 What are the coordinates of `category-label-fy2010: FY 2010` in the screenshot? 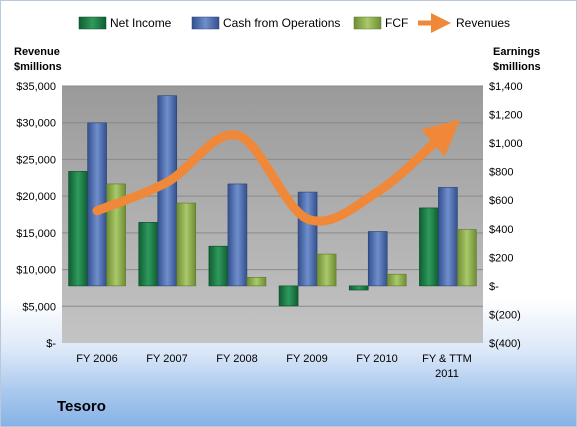 It's located at (376, 359).